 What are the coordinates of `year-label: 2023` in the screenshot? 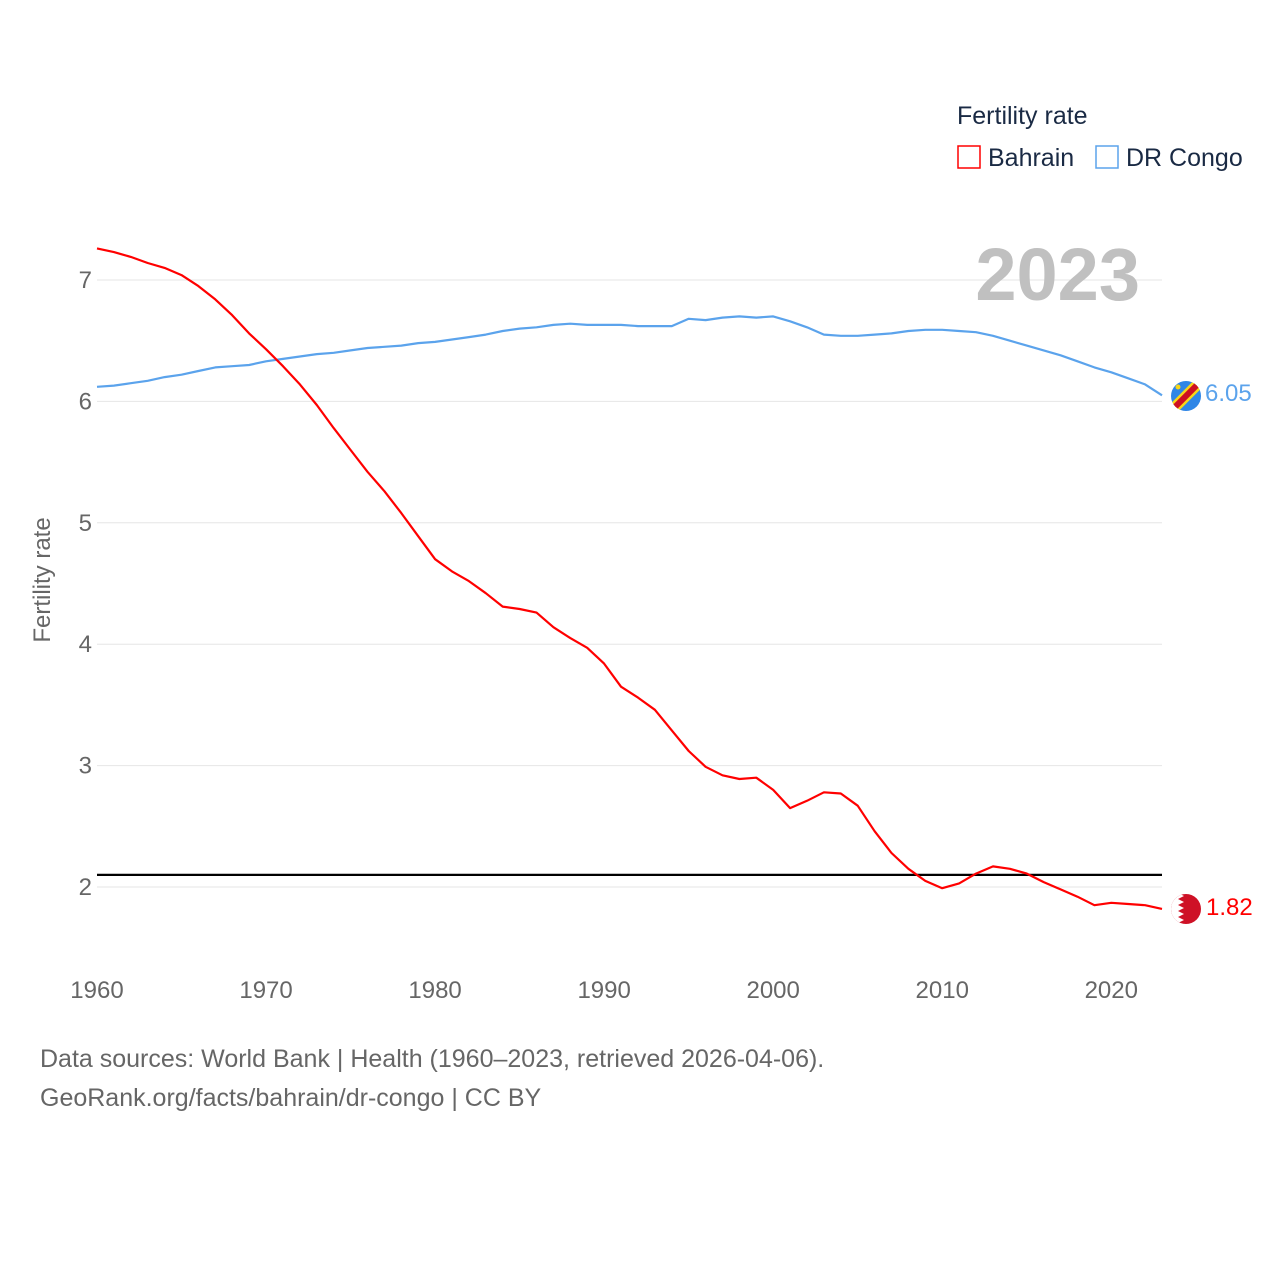 It's located at (1057, 274).